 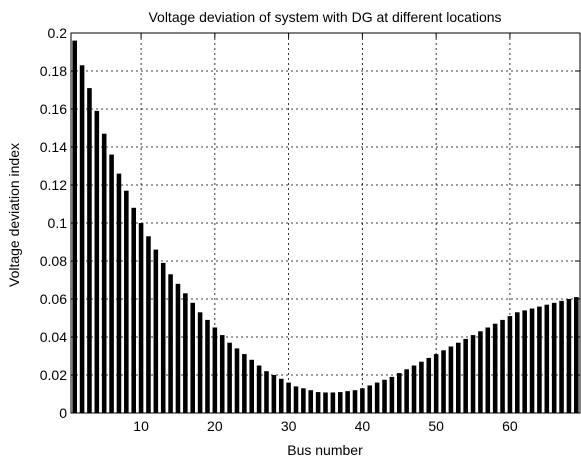 I want to click on x-tick-label: 10, so click(x=141, y=426).